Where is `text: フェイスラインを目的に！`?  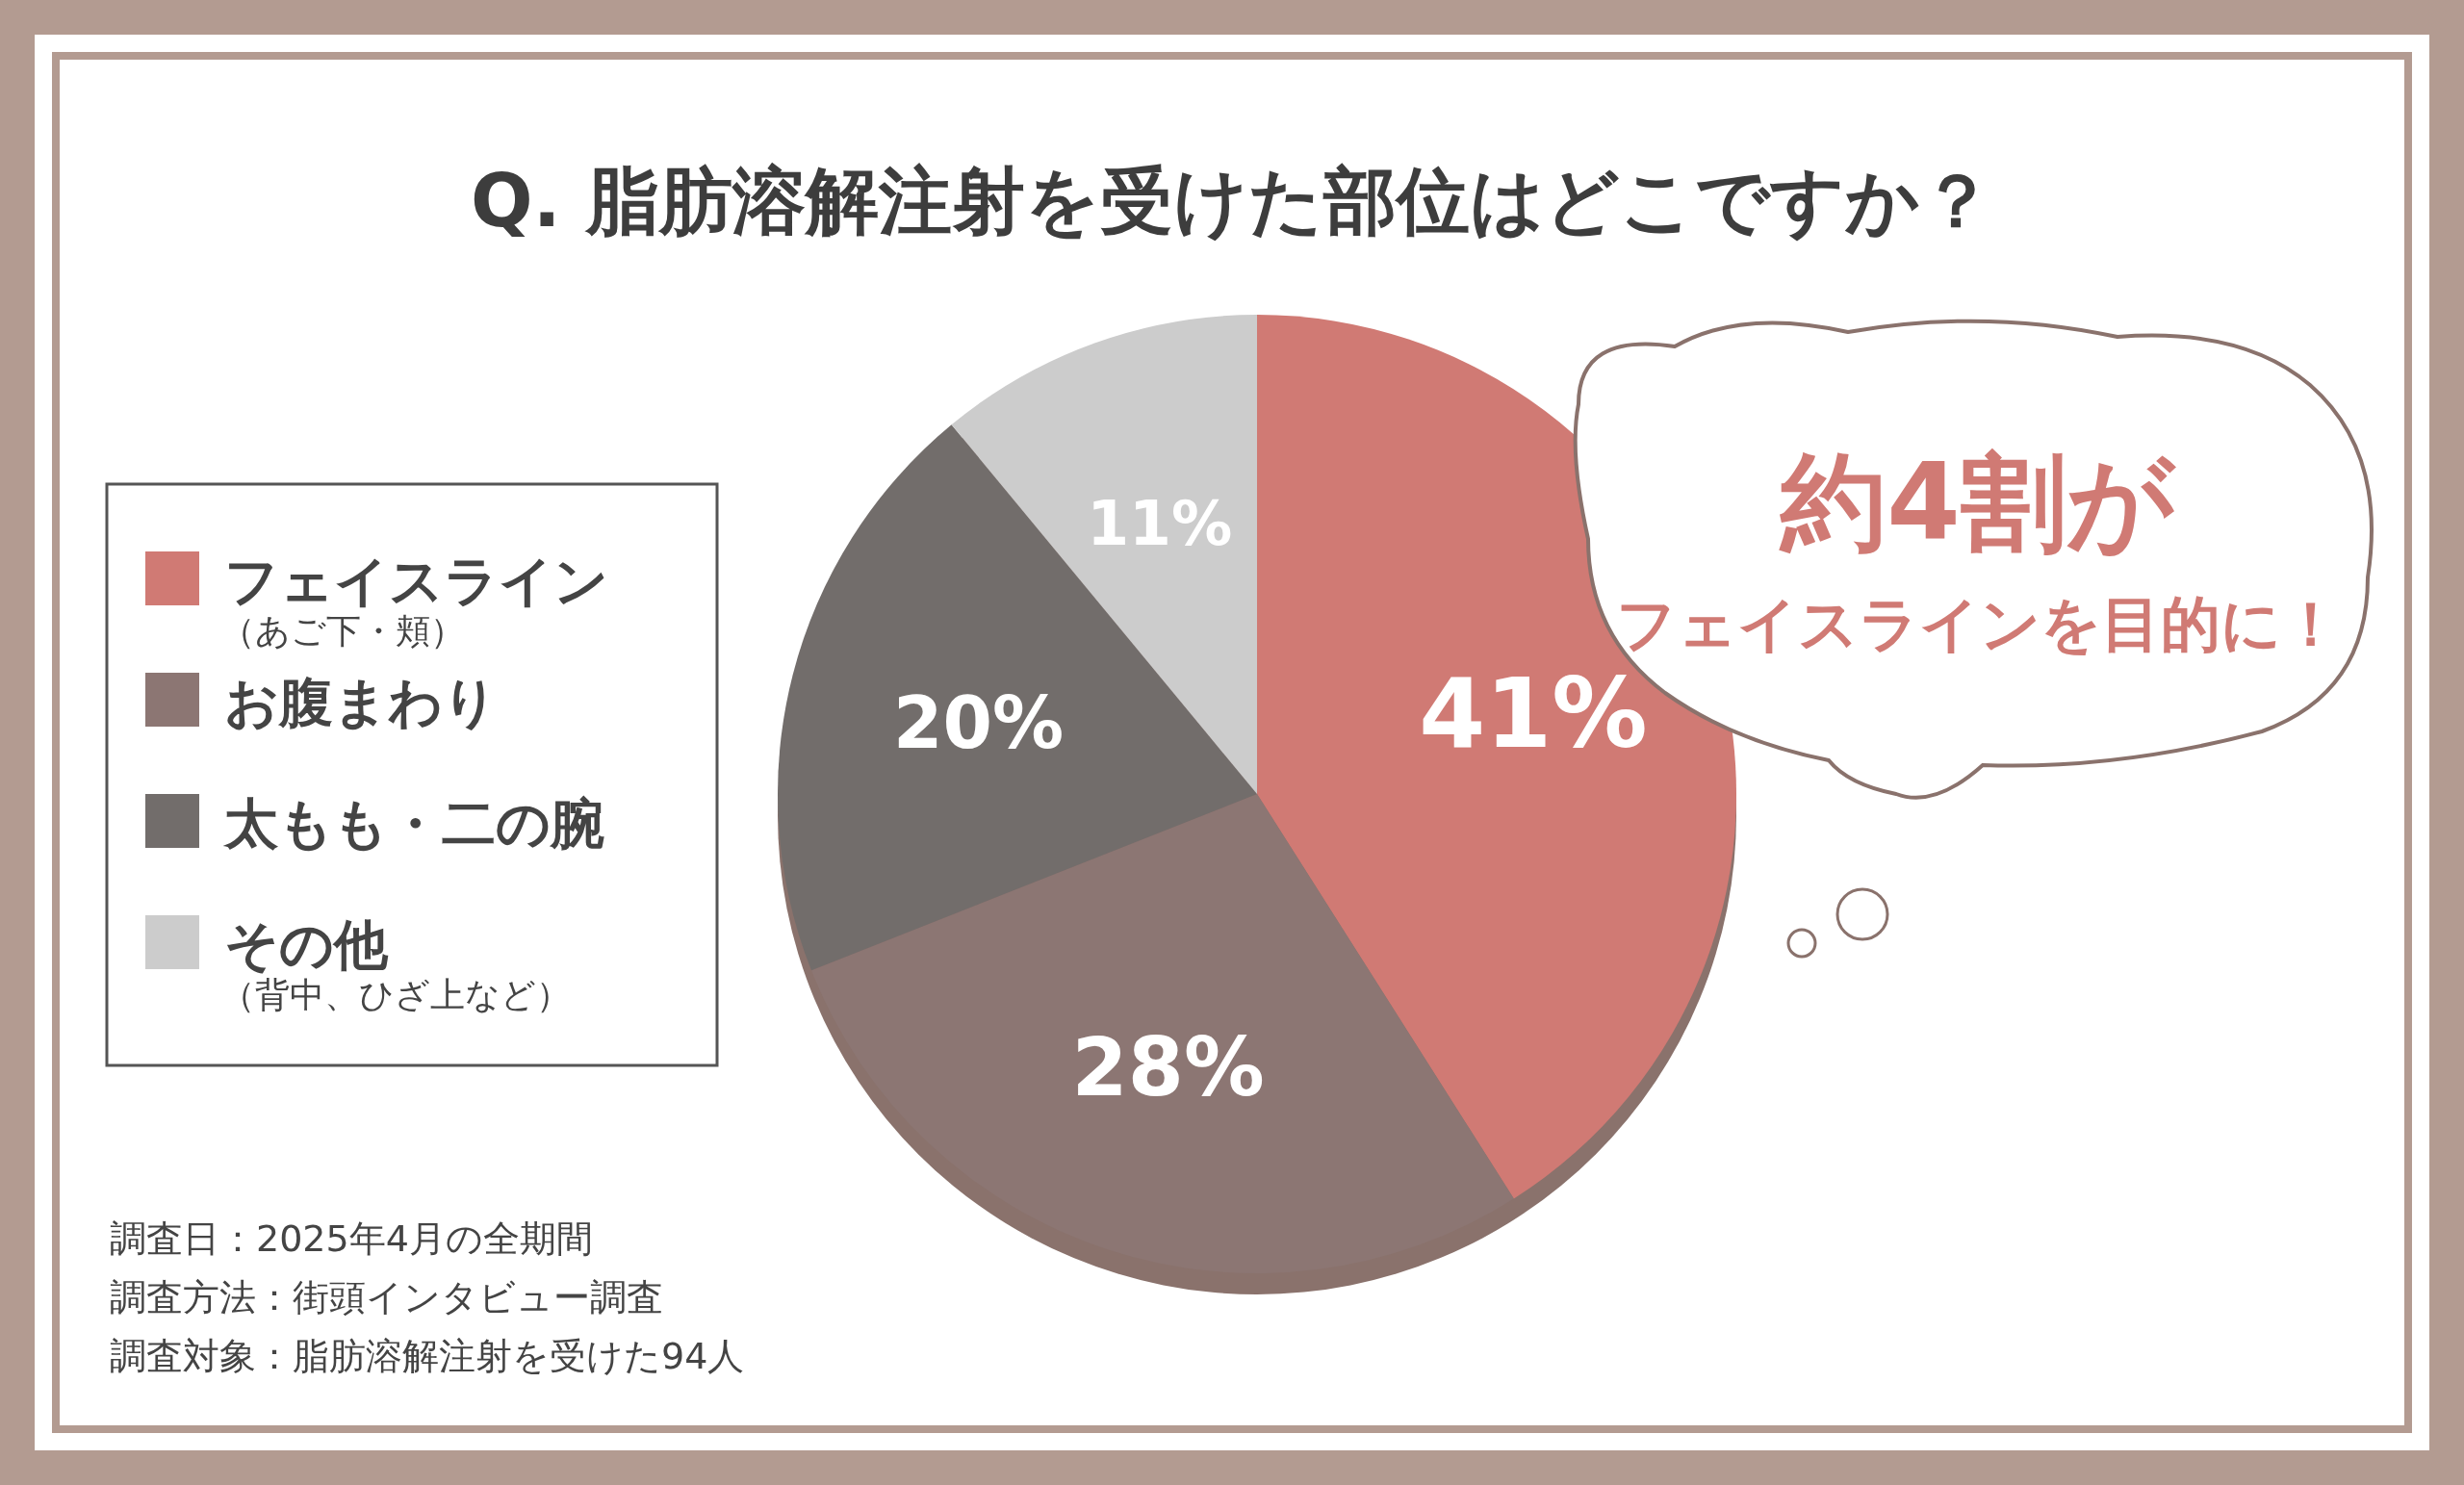 text: フェイスラインを目的に！ is located at coordinates (1978, 624).